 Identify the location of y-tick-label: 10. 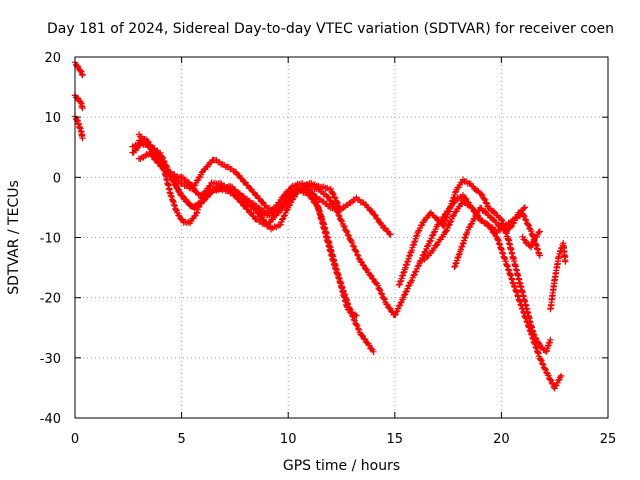
(52, 118).